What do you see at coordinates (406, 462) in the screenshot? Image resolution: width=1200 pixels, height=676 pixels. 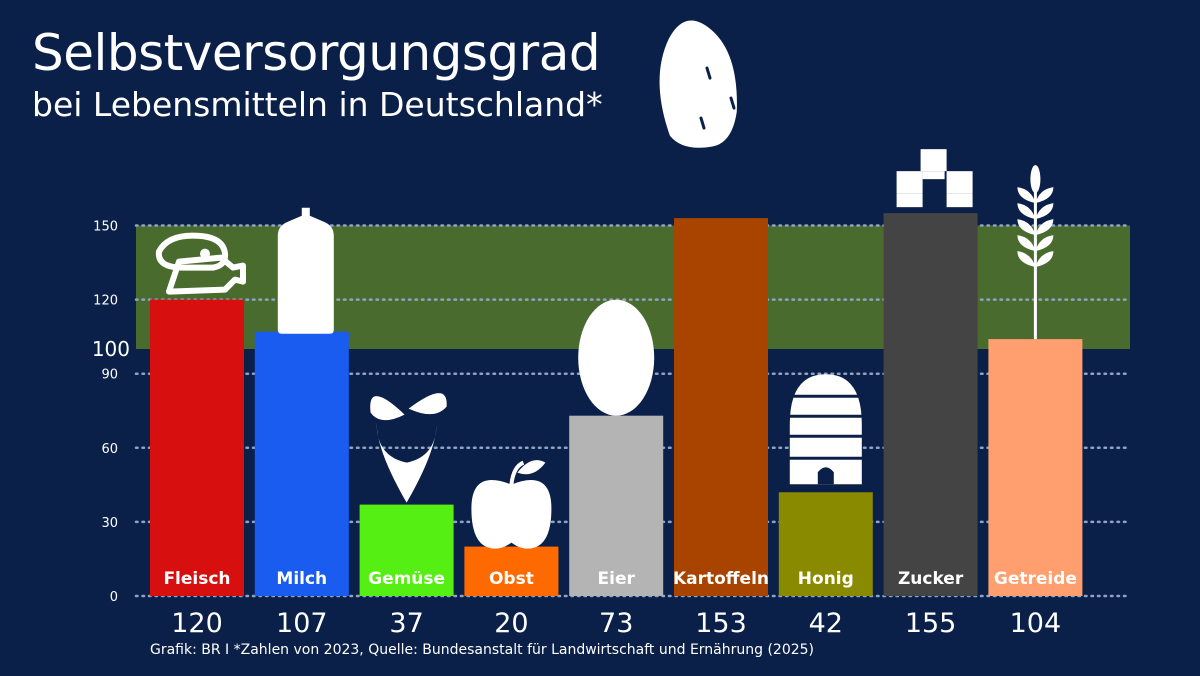 I see `beet-icon-root` at bounding box center [406, 462].